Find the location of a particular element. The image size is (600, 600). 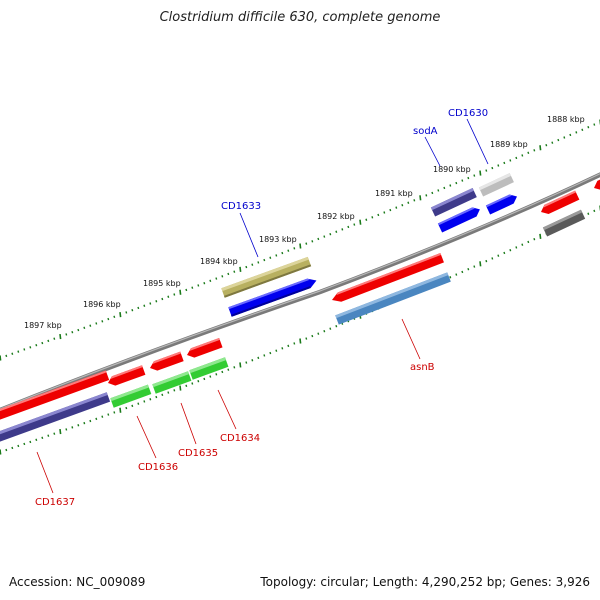

gene-cd1637 is located at coordinates (55, 396).